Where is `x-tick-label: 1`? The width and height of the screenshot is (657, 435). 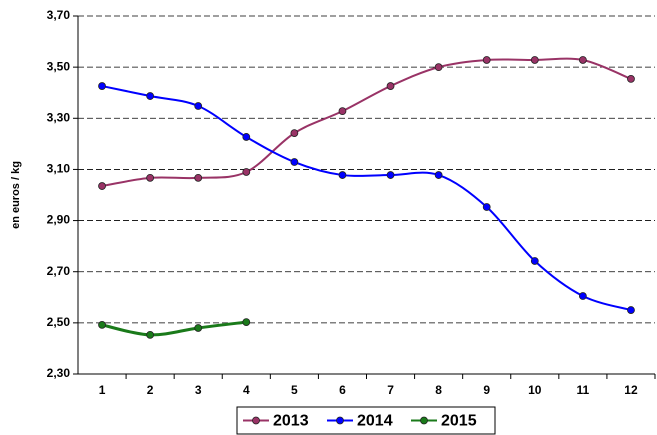 x-tick-label: 1 is located at coordinates (102, 390).